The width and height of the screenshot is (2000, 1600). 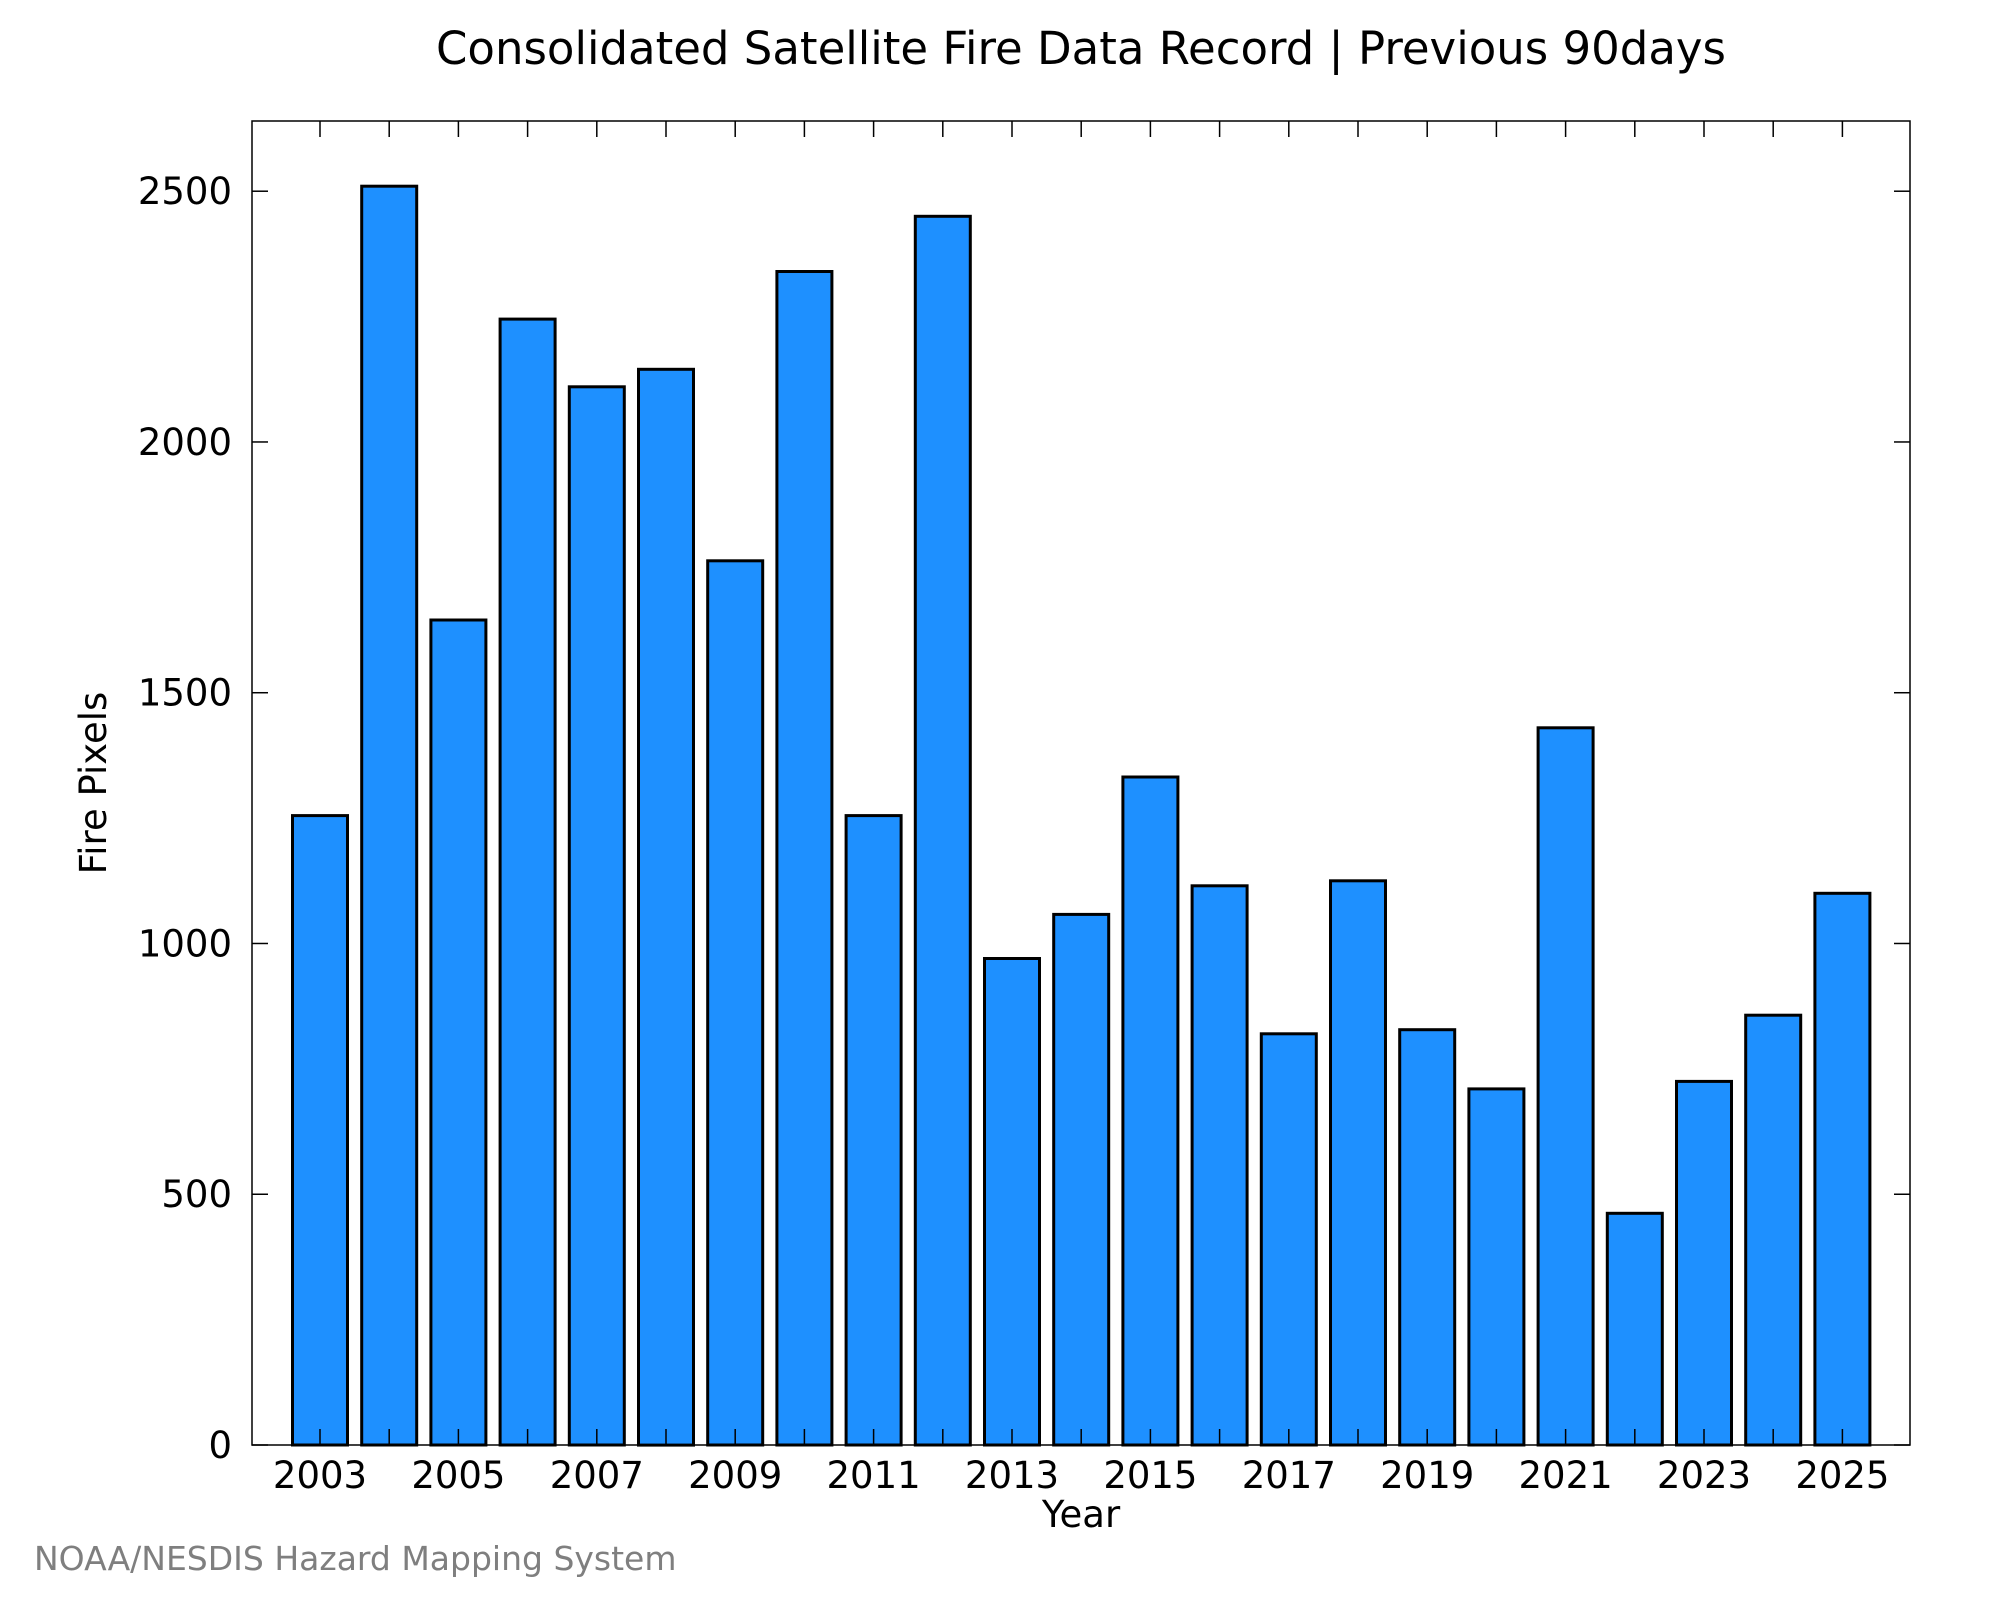 I want to click on bar-2004, so click(x=389, y=815).